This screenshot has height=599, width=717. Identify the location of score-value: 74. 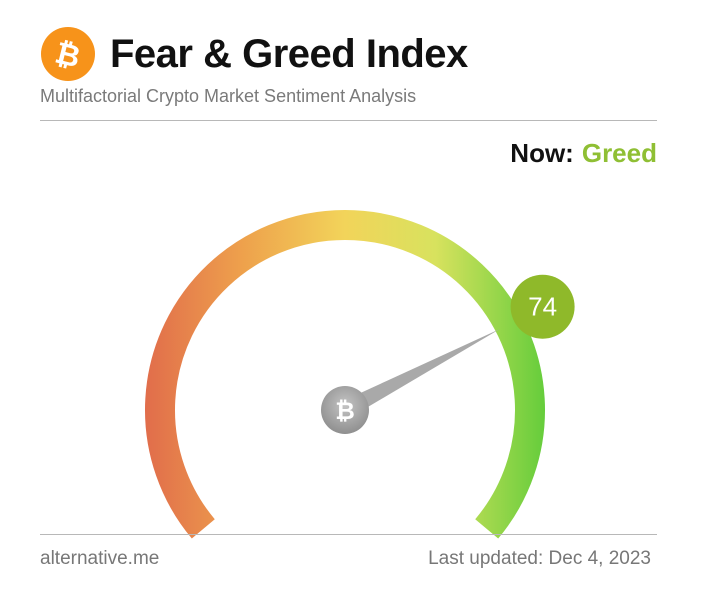
(542, 307).